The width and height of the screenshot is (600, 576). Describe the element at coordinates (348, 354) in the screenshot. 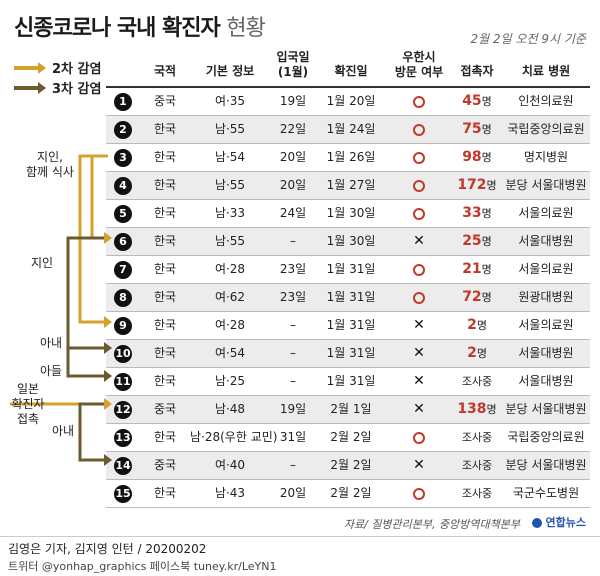

I see `table-row: 10 한국 여·54 – 1월 31일 ✕ 2명 서울대병원` at that location.